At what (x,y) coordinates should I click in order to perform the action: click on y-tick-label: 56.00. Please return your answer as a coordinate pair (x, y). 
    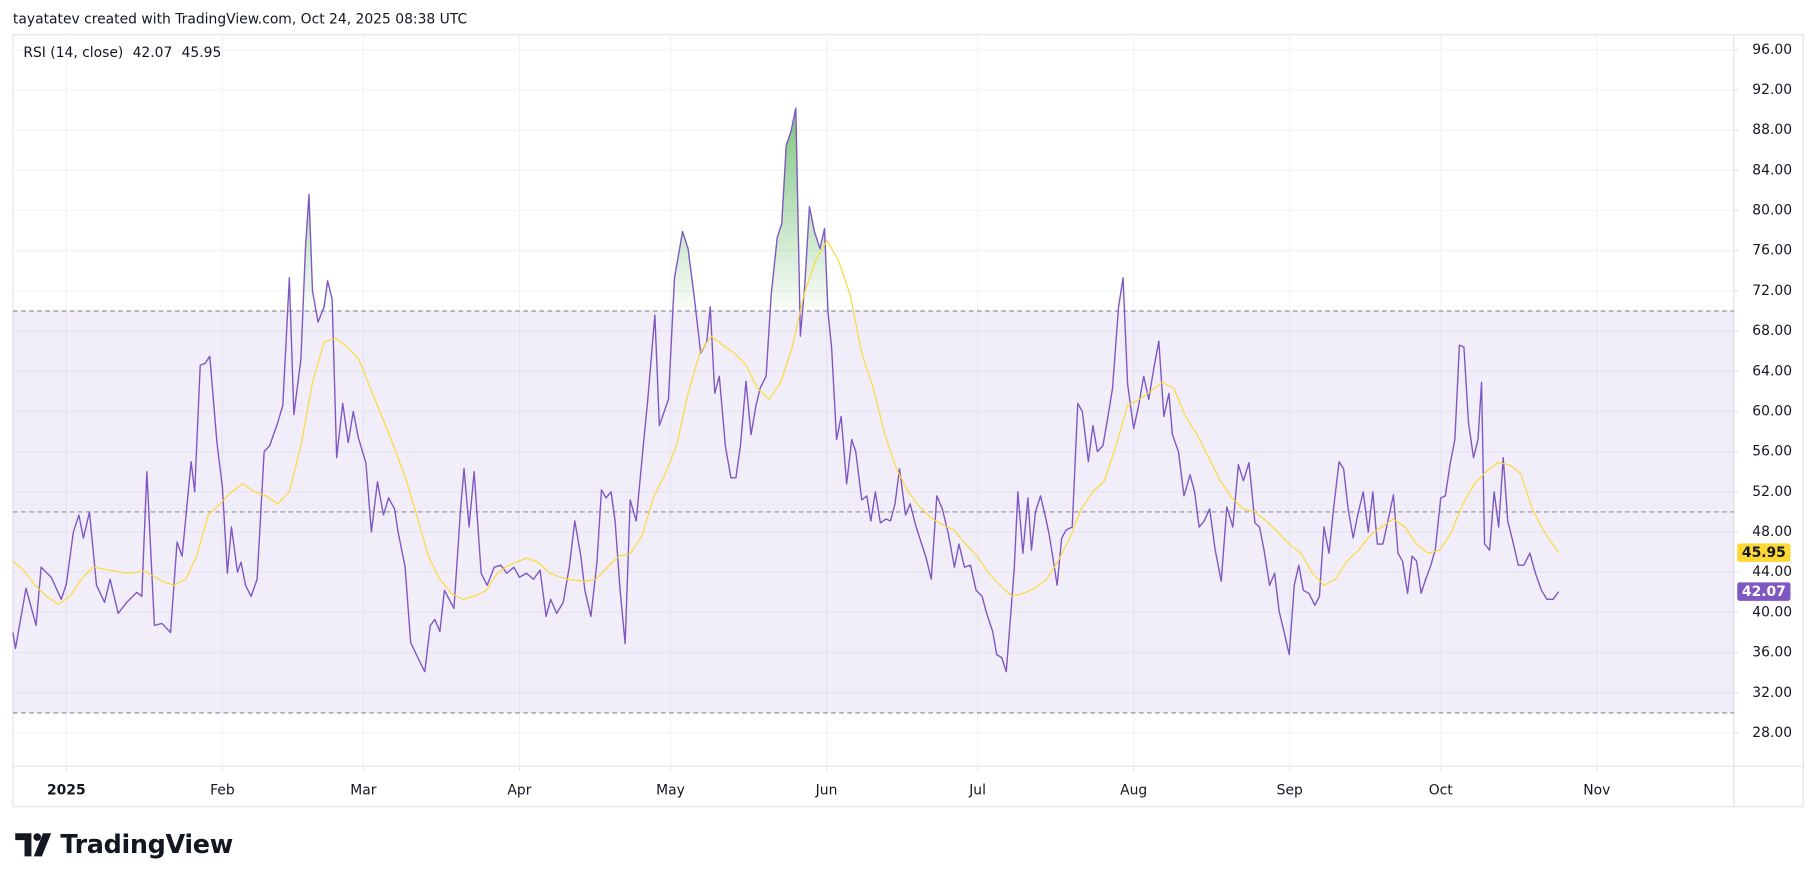
    Looking at the image, I should click on (1772, 452).